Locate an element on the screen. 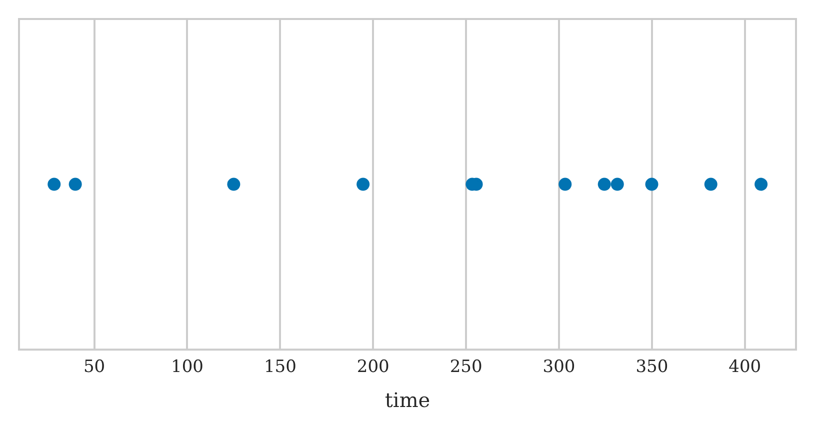  x-tick-label: 250 is located at coordinates (466, 367).